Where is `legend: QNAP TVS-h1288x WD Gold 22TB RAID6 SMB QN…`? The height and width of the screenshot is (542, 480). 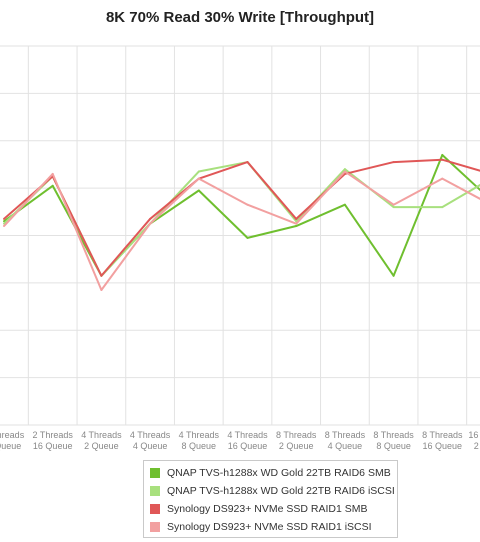
legend: QNAP TVS-h1288x WD Gold 22TB RAID6 SMB QN… is located at coordinates (270, 499).